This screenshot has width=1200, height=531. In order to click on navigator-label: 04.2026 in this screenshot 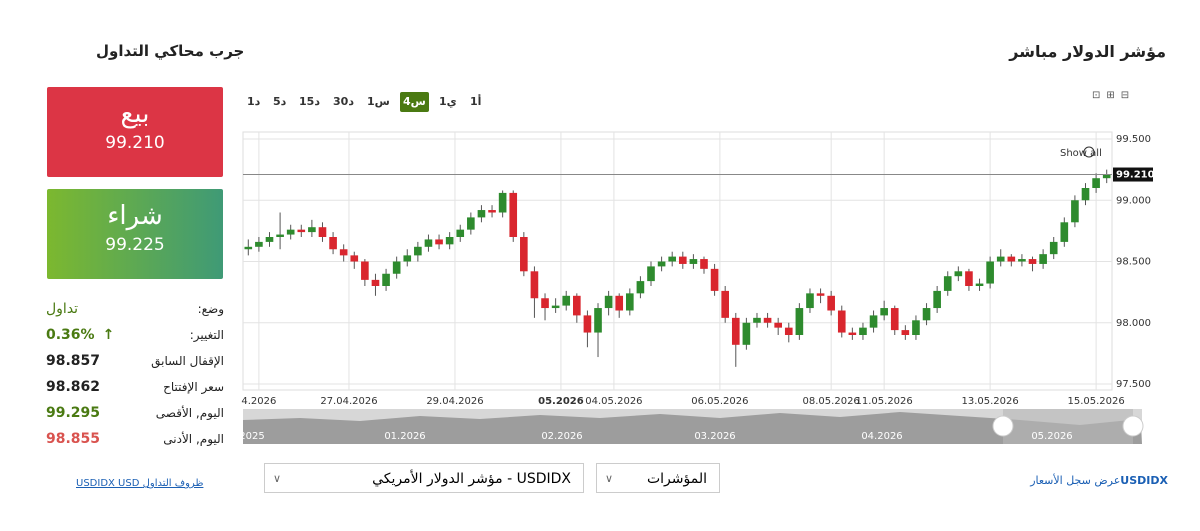, I will do `click(881, 436)`.